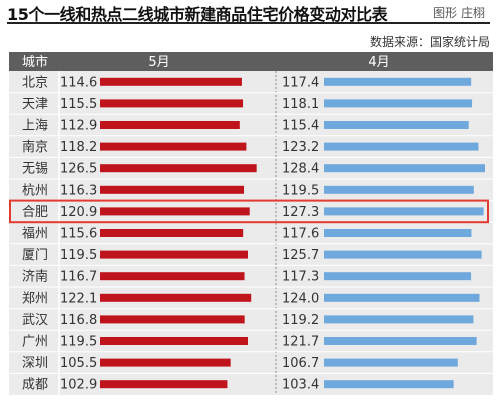  What do you see at coordinates (300, 126) in the screenshot?
I see `april-value-label: 115.4` at bounding box center [300, 126].